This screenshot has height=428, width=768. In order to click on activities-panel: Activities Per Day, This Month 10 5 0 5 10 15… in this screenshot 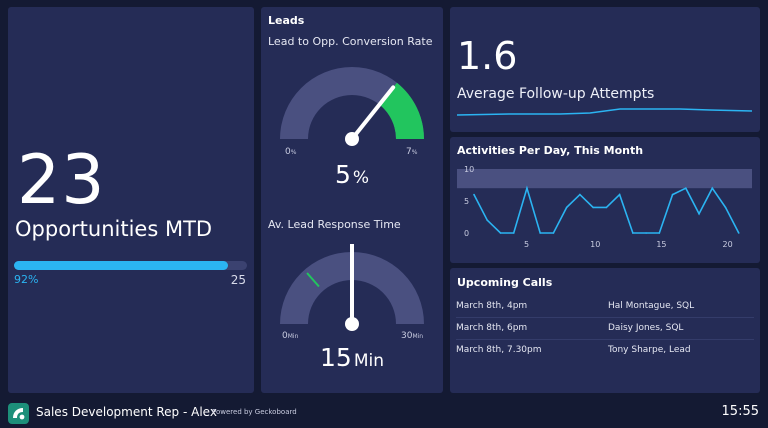, I will do `click(605, 200)`.